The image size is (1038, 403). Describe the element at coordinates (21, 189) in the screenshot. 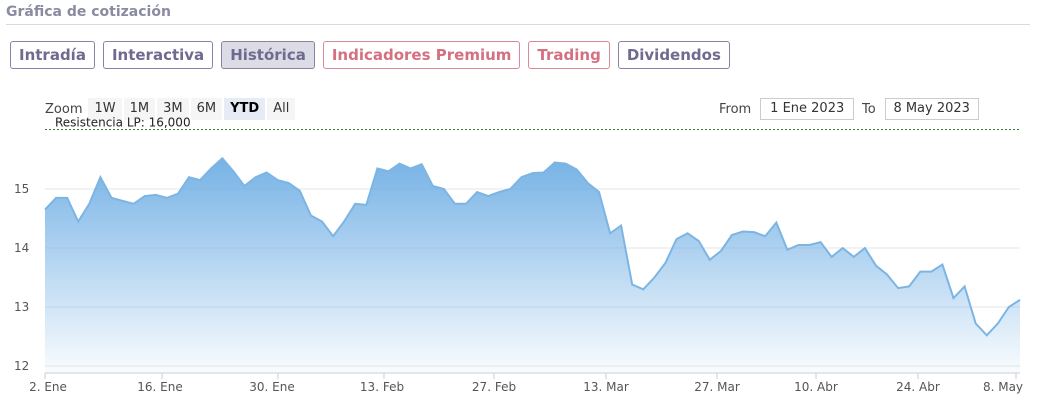

I see `y-tick-label: 15` at that location.